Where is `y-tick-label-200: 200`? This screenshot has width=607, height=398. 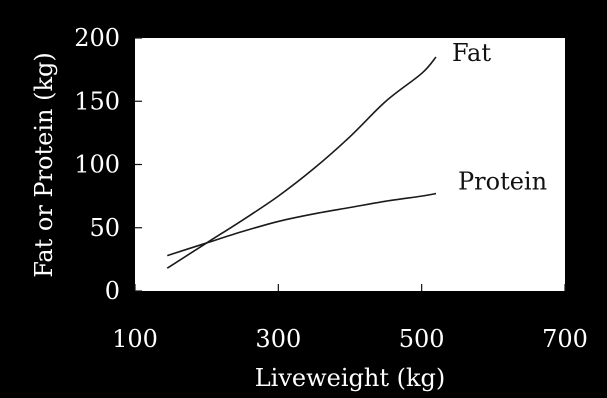
y-tick-label-200: 200 is located at coordinates (97, 38).